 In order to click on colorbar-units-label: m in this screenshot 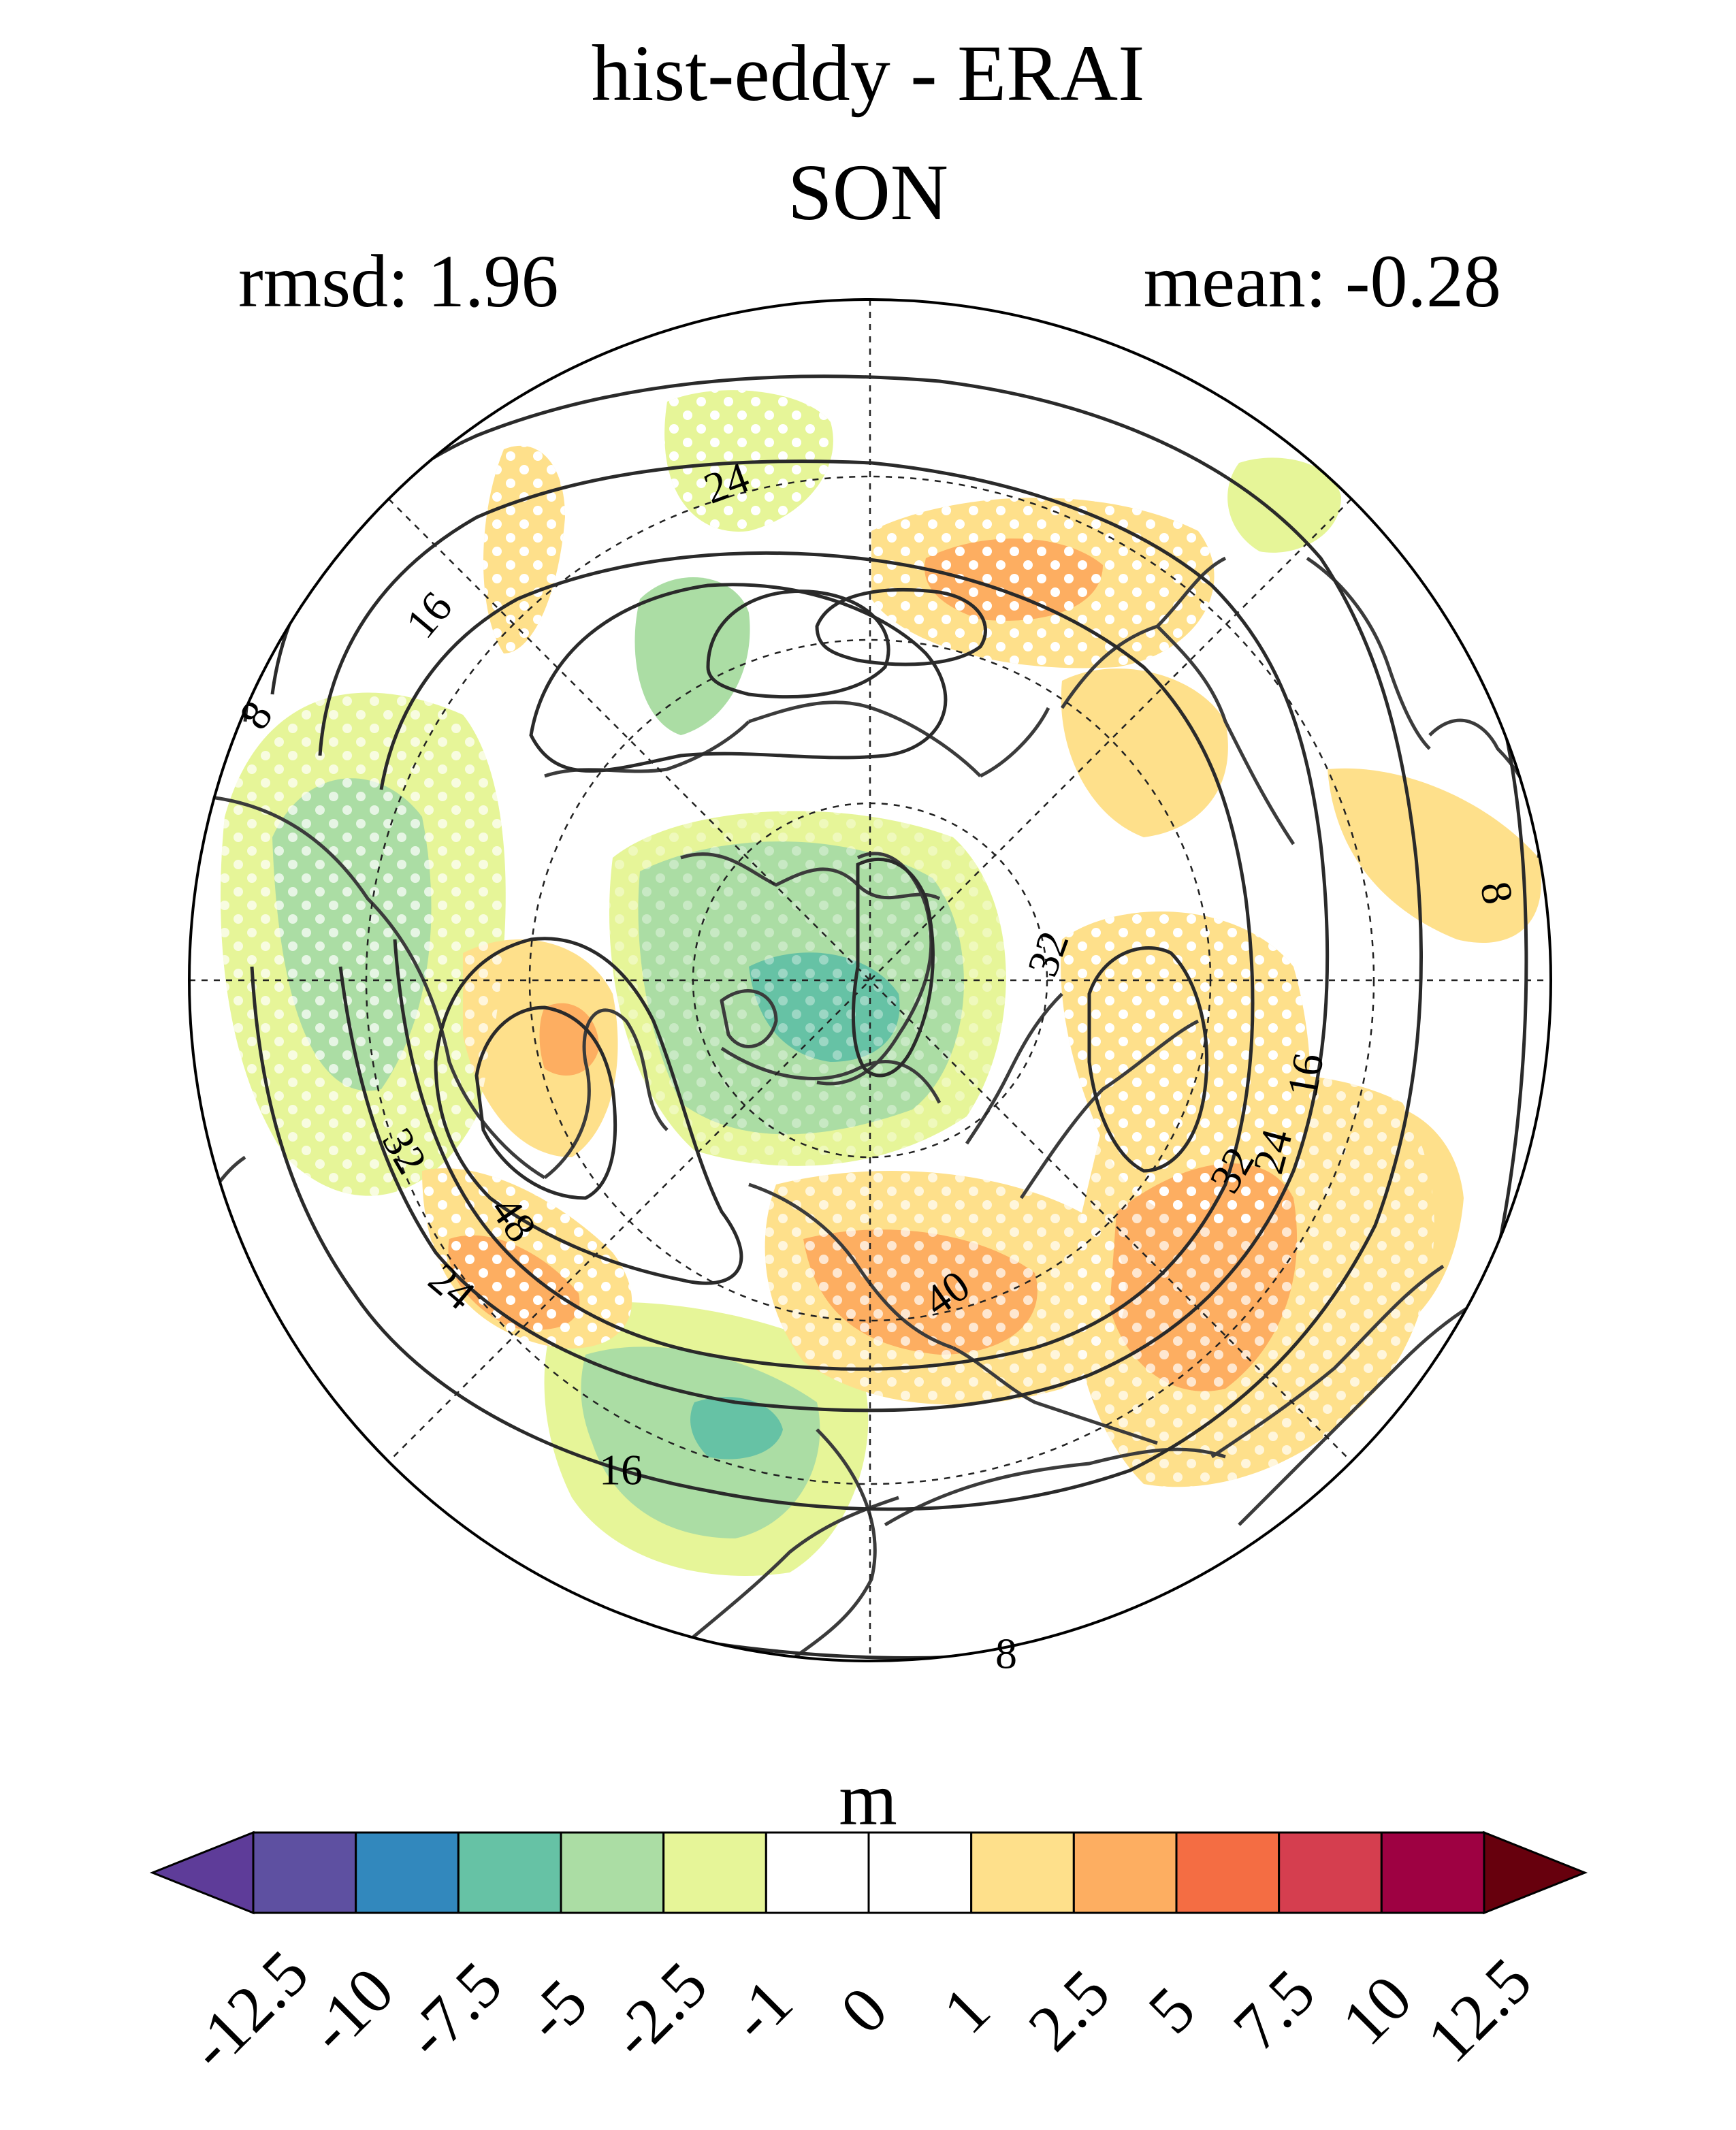, I will do `click(868, 1799)`.